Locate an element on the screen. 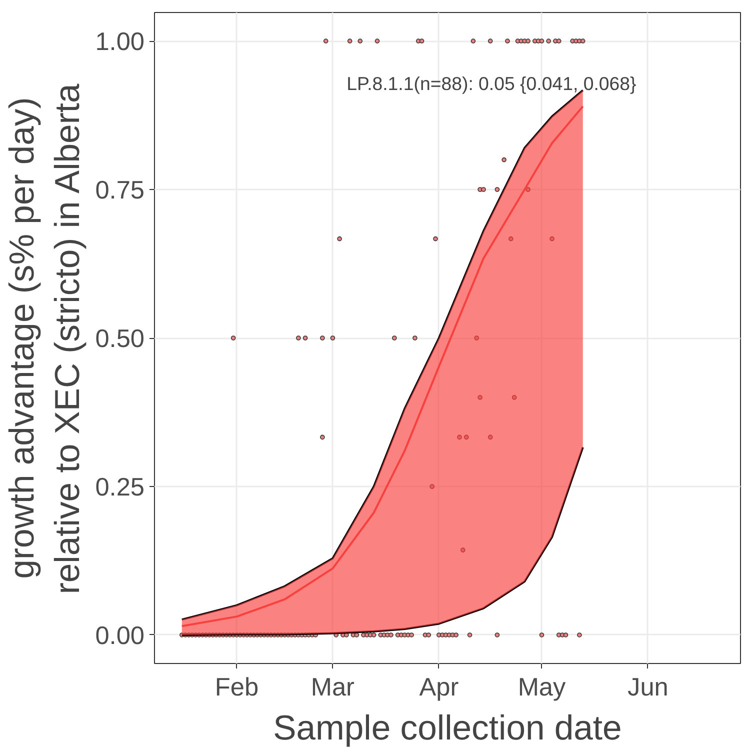 The image size is (750, 750). x-tick-label: May is located at coordinates (542, 688).